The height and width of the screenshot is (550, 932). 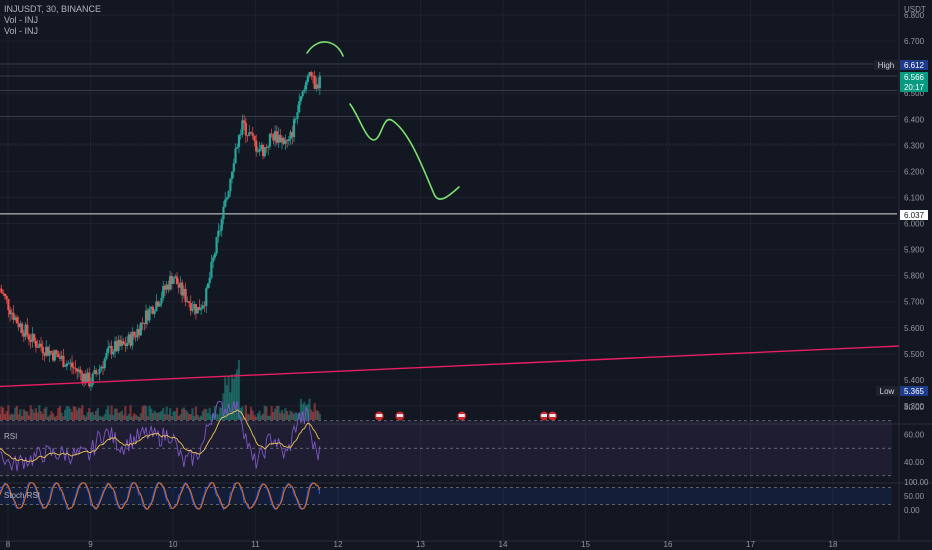 I want to click on symbol-legend: INJUSDT, 30, BINANCE, so click(x=53, y=9).